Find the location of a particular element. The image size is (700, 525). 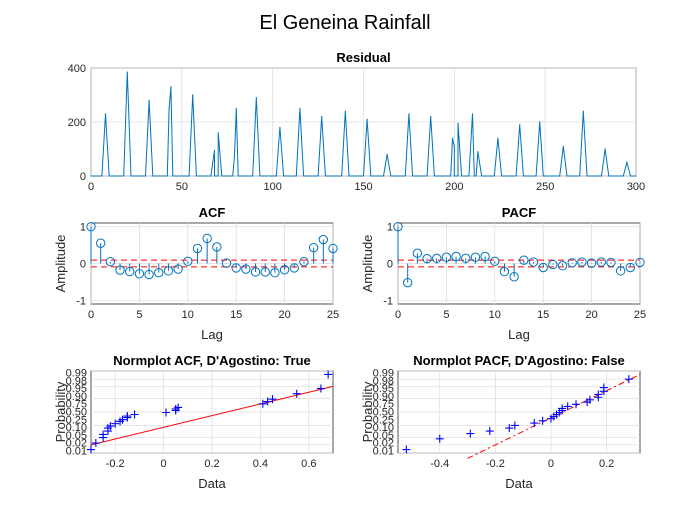

y-tick-label: -1 is located at coordinates (81, 301).